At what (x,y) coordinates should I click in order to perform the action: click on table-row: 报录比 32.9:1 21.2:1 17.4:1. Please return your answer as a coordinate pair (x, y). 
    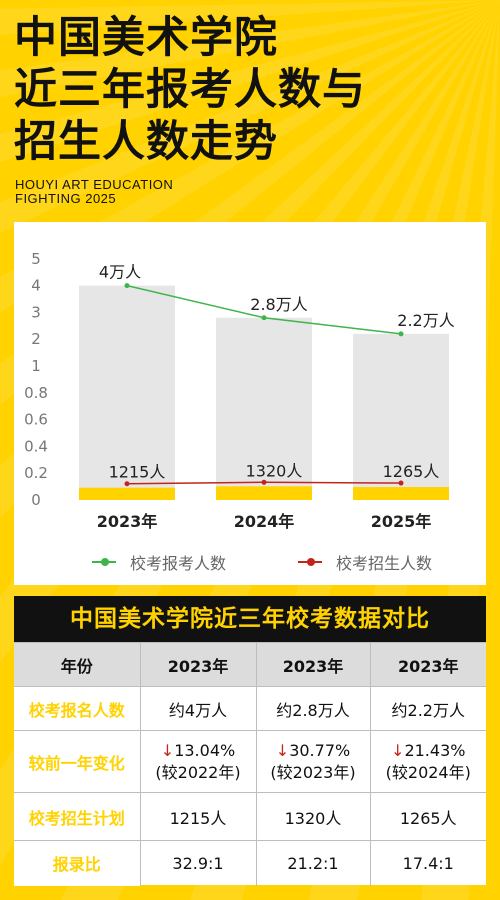
    Looking at the image, I should click on (250, 863).